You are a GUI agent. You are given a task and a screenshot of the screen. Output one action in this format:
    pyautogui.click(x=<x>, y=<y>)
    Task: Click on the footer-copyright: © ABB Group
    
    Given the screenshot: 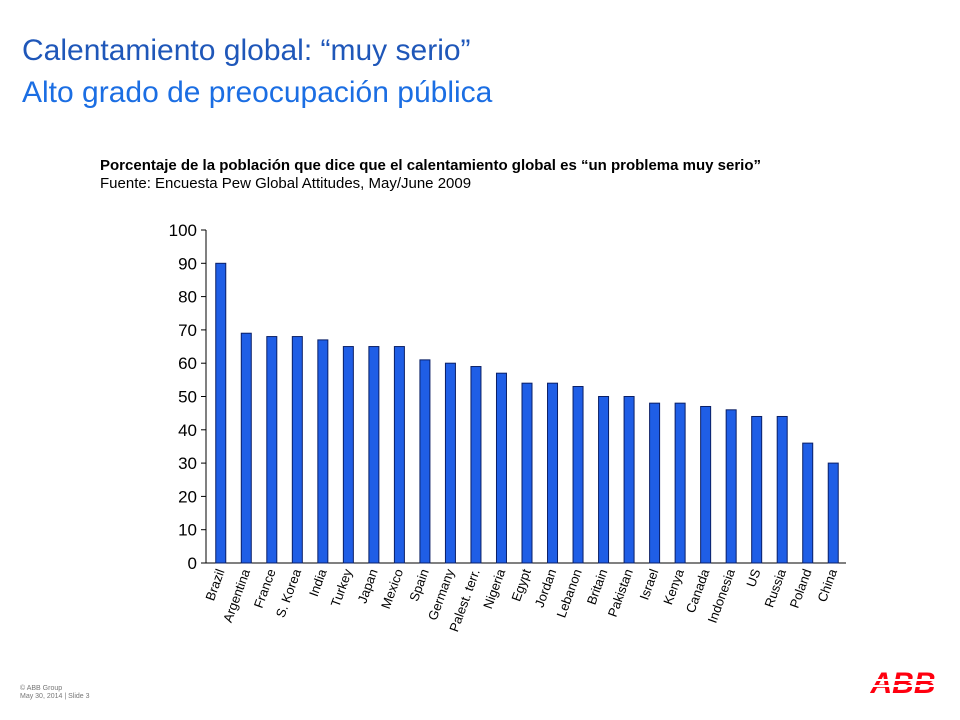 What is the action you would take?
    pyautogui.click(x=41, y=688)
    